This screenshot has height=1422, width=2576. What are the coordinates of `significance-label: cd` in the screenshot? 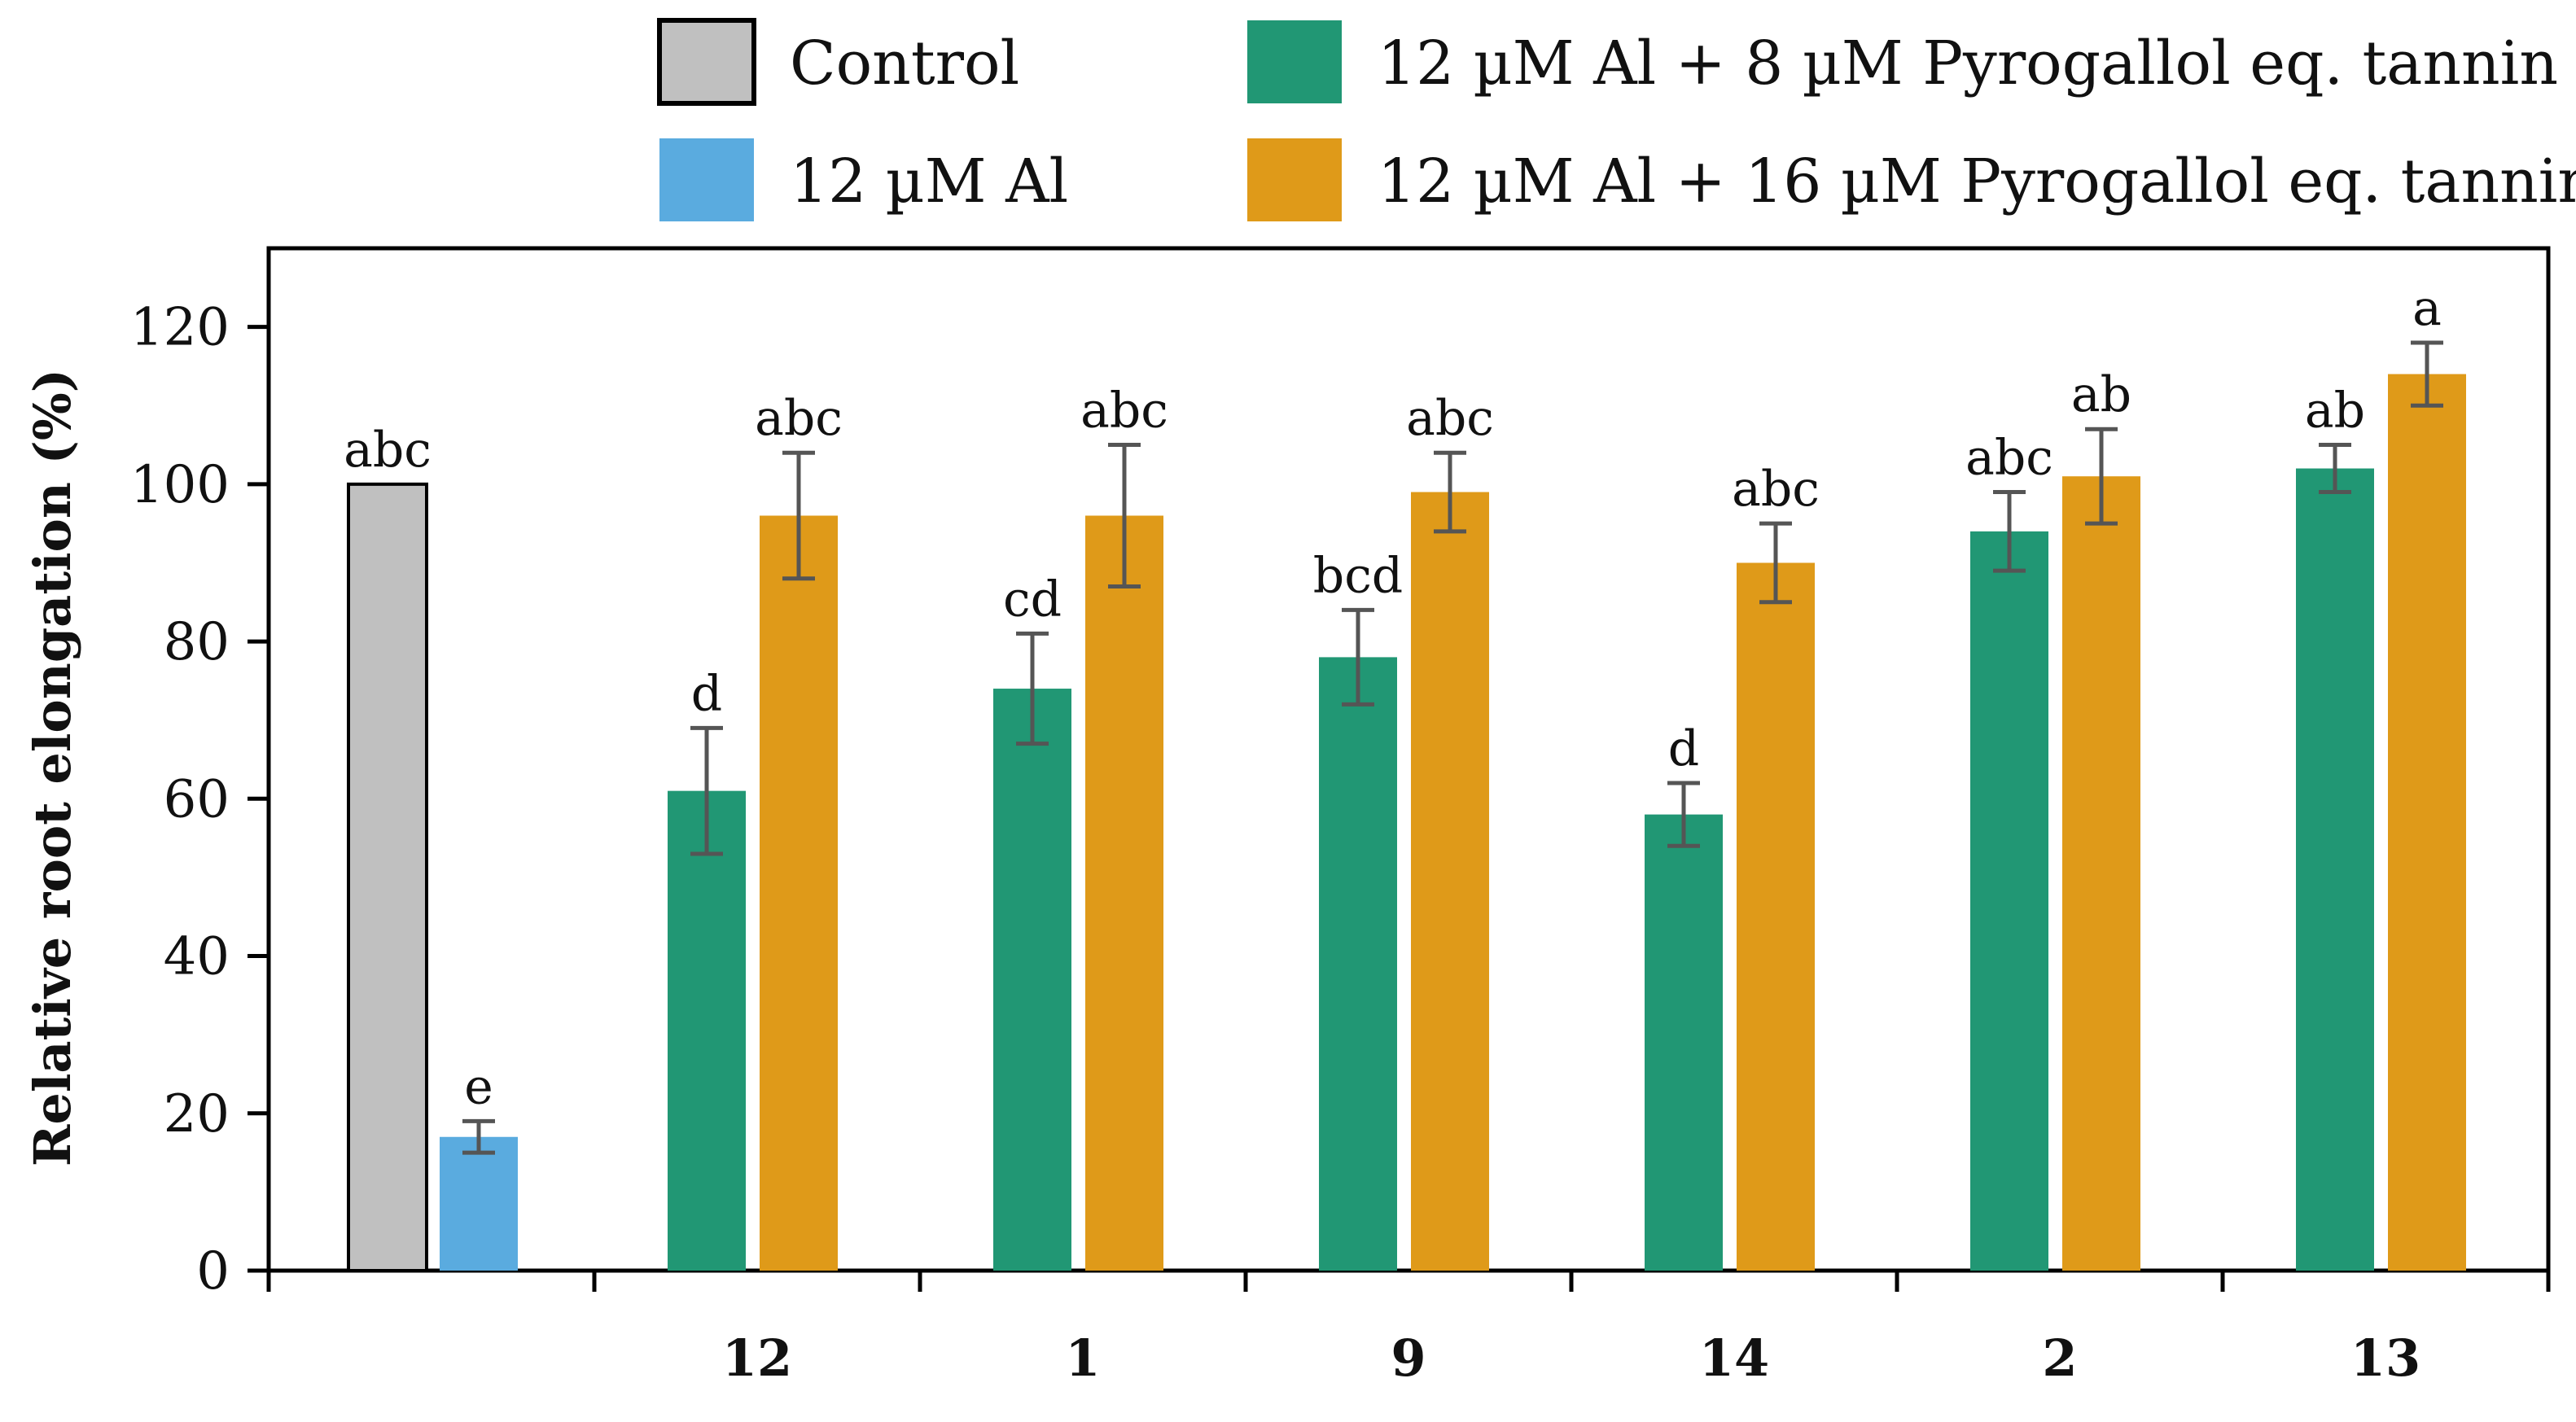 It's located at (1032, 599).